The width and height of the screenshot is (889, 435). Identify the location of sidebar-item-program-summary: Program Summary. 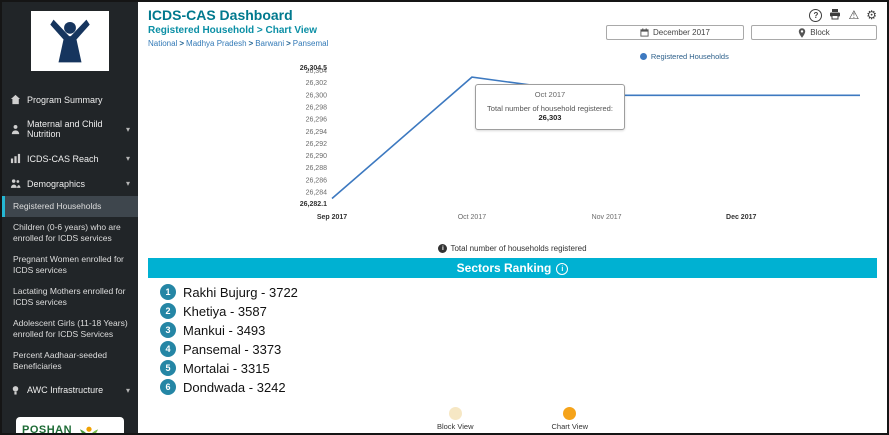
(70, 99).